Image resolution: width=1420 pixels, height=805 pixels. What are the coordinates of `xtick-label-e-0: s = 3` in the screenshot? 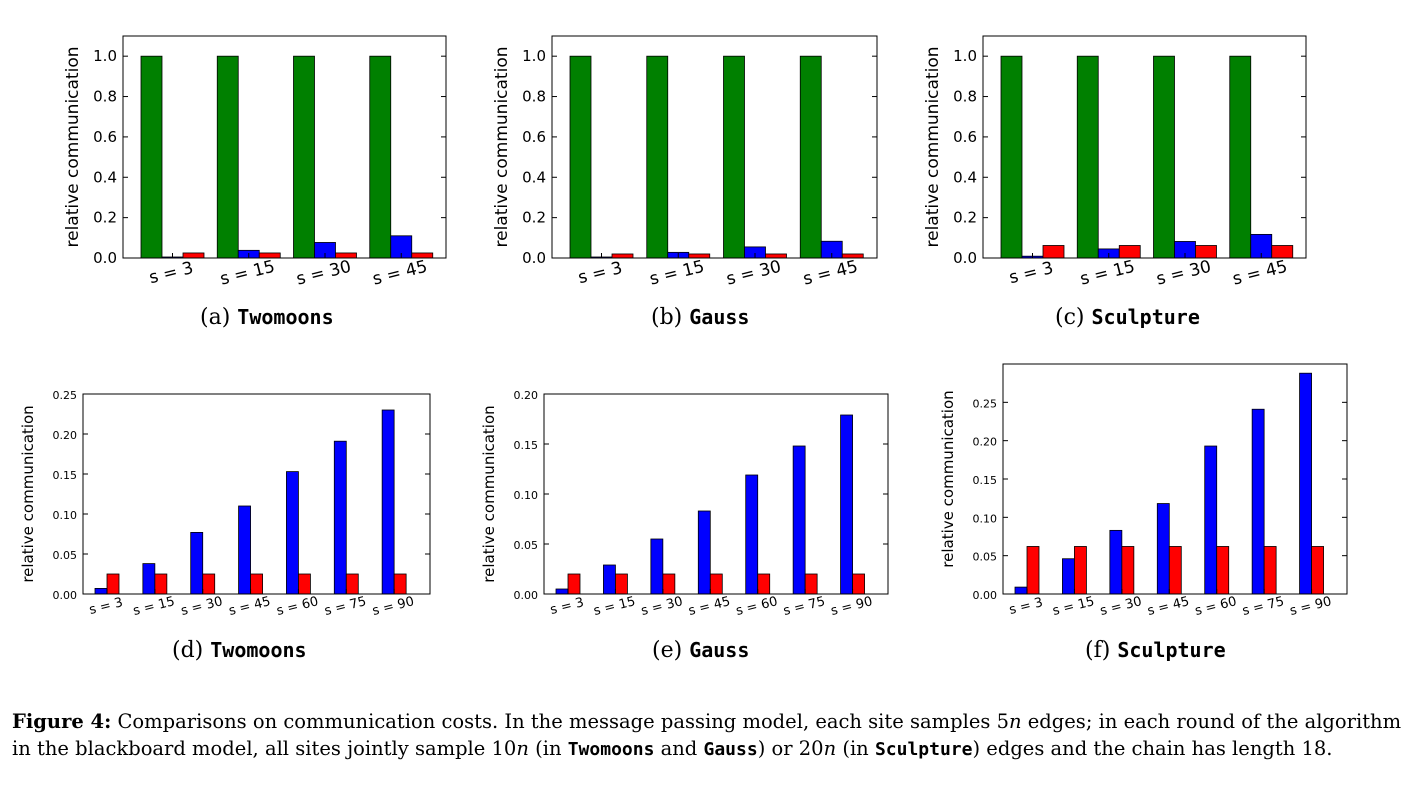 It's located at (567, 606).